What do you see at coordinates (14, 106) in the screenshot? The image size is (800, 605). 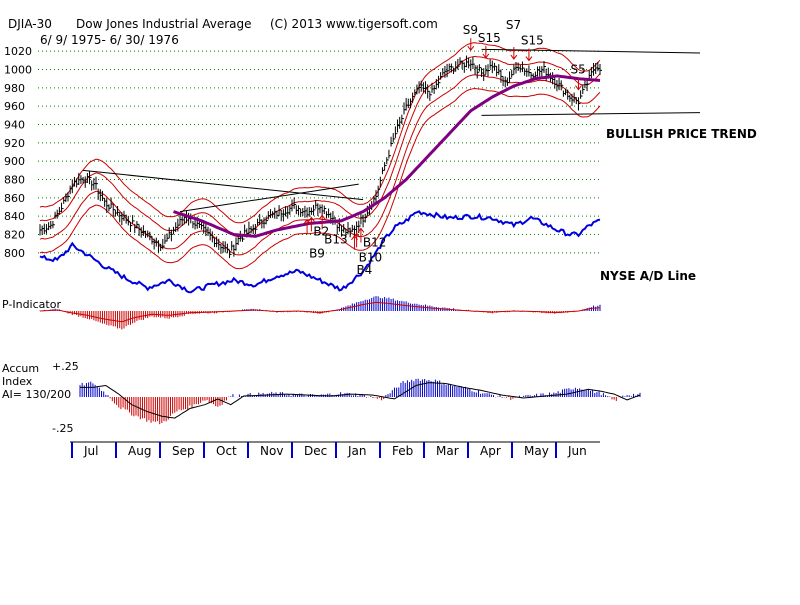 I see `y-tick-label: 960` at bounding box center [14, 106].